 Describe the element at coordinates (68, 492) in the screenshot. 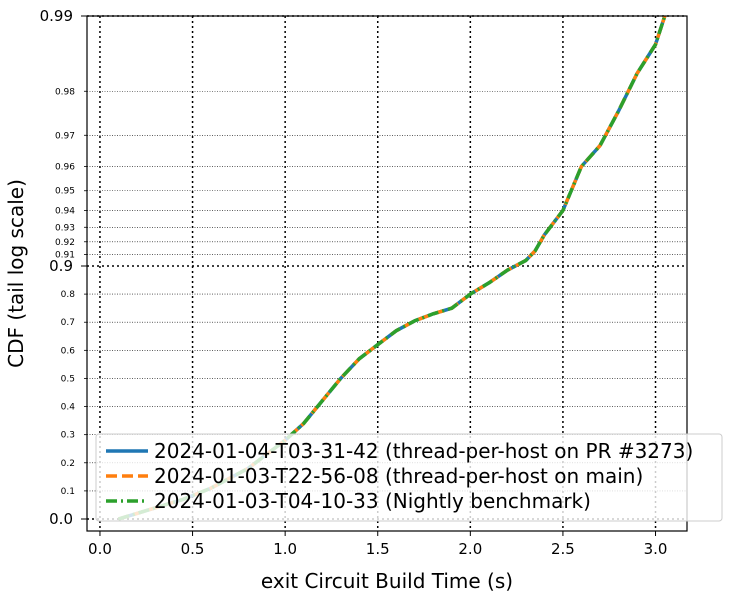

I see `y-minor-tick-label: 0.1` at that location.